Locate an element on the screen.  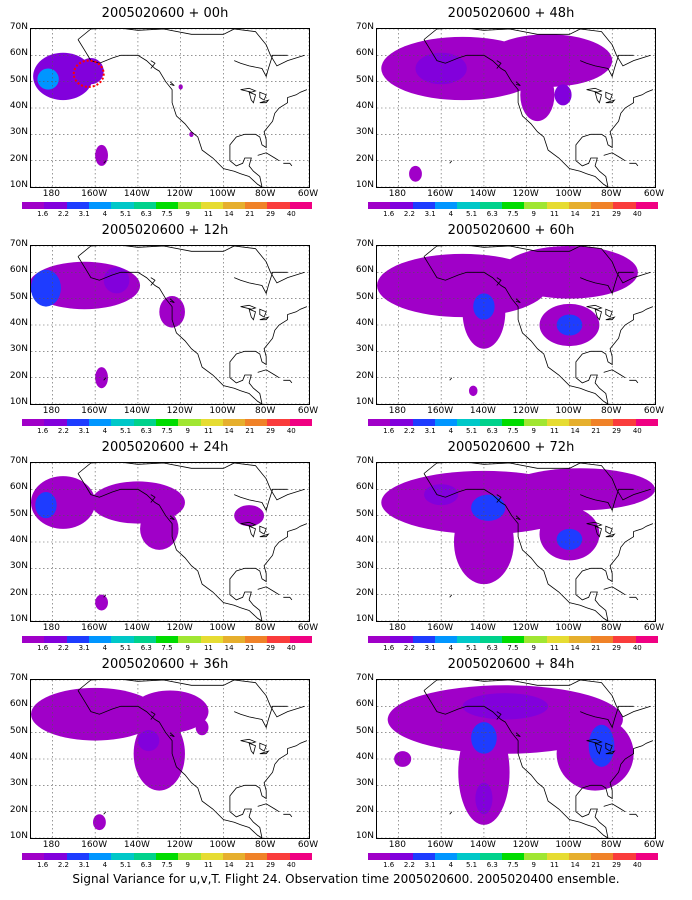
colorbar-label: 1.6 is located at coordinates (389, 431).